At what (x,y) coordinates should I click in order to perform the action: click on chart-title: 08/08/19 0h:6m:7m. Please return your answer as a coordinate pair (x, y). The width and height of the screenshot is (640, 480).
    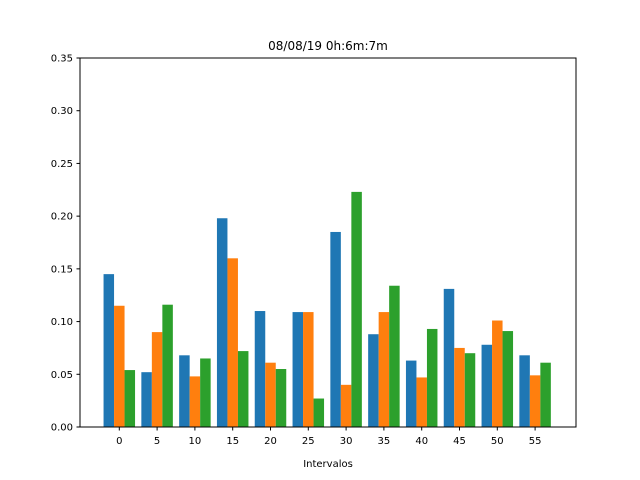
    Looking at the image, I should click on (328, 46).